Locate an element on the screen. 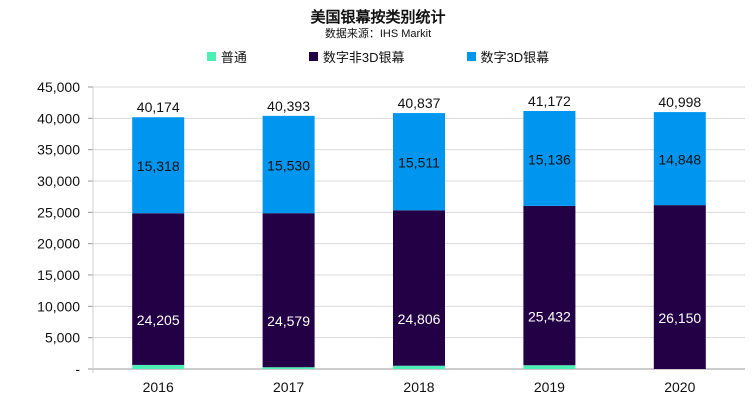 The image size is (756, 406). data-label: 26,150 is located at coordinates (679, 318).